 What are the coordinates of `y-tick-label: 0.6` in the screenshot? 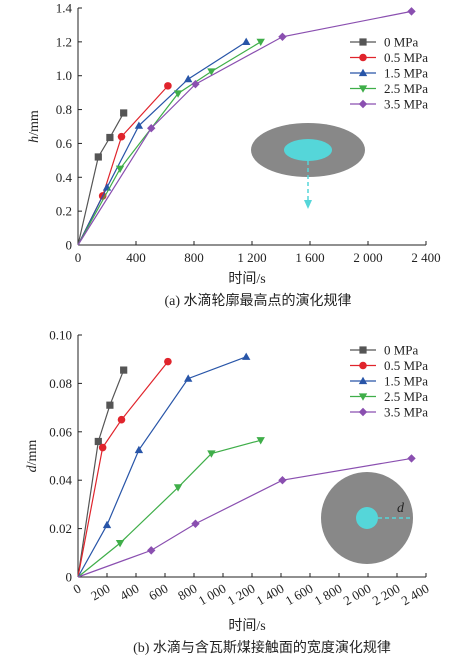 It's located at (64, 143).